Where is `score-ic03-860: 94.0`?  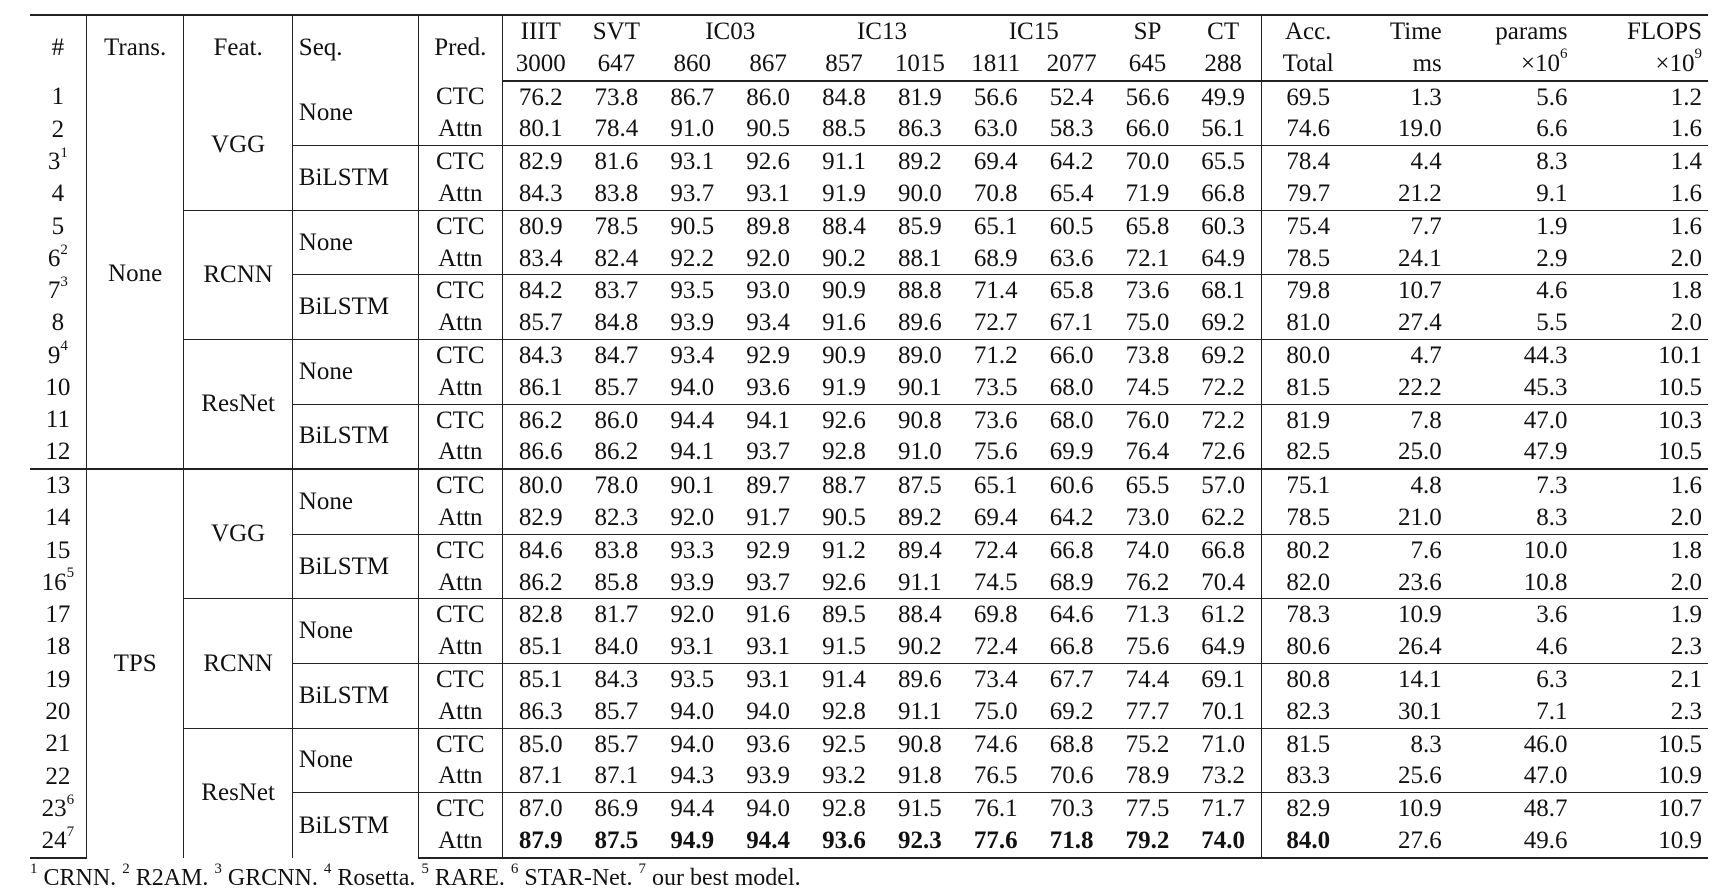
score-ic03-860: 94.0 is located at coordinates (692, 387).